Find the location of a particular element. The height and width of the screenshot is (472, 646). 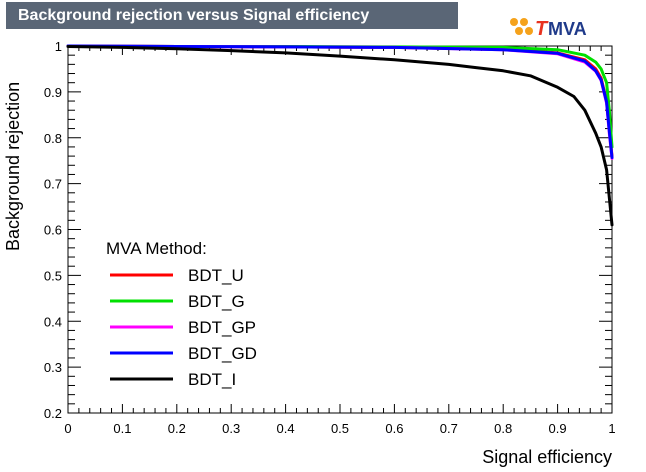

x-tick-label: 0.7 is located at coordinates (449, 428).